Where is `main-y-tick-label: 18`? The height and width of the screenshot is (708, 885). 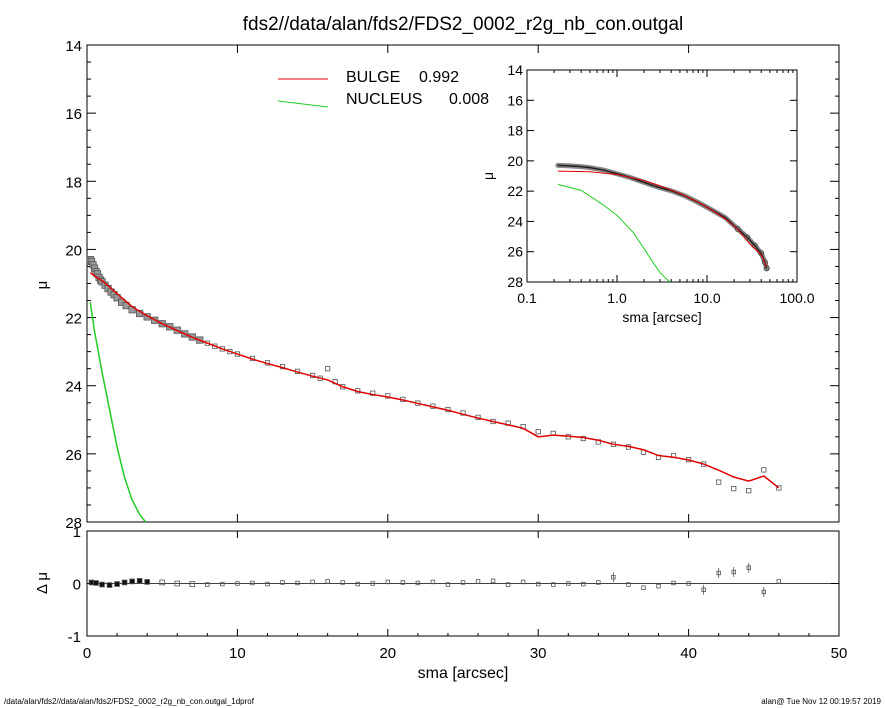
main-y-tick-label: 18 is located at coordinates (73, 182).